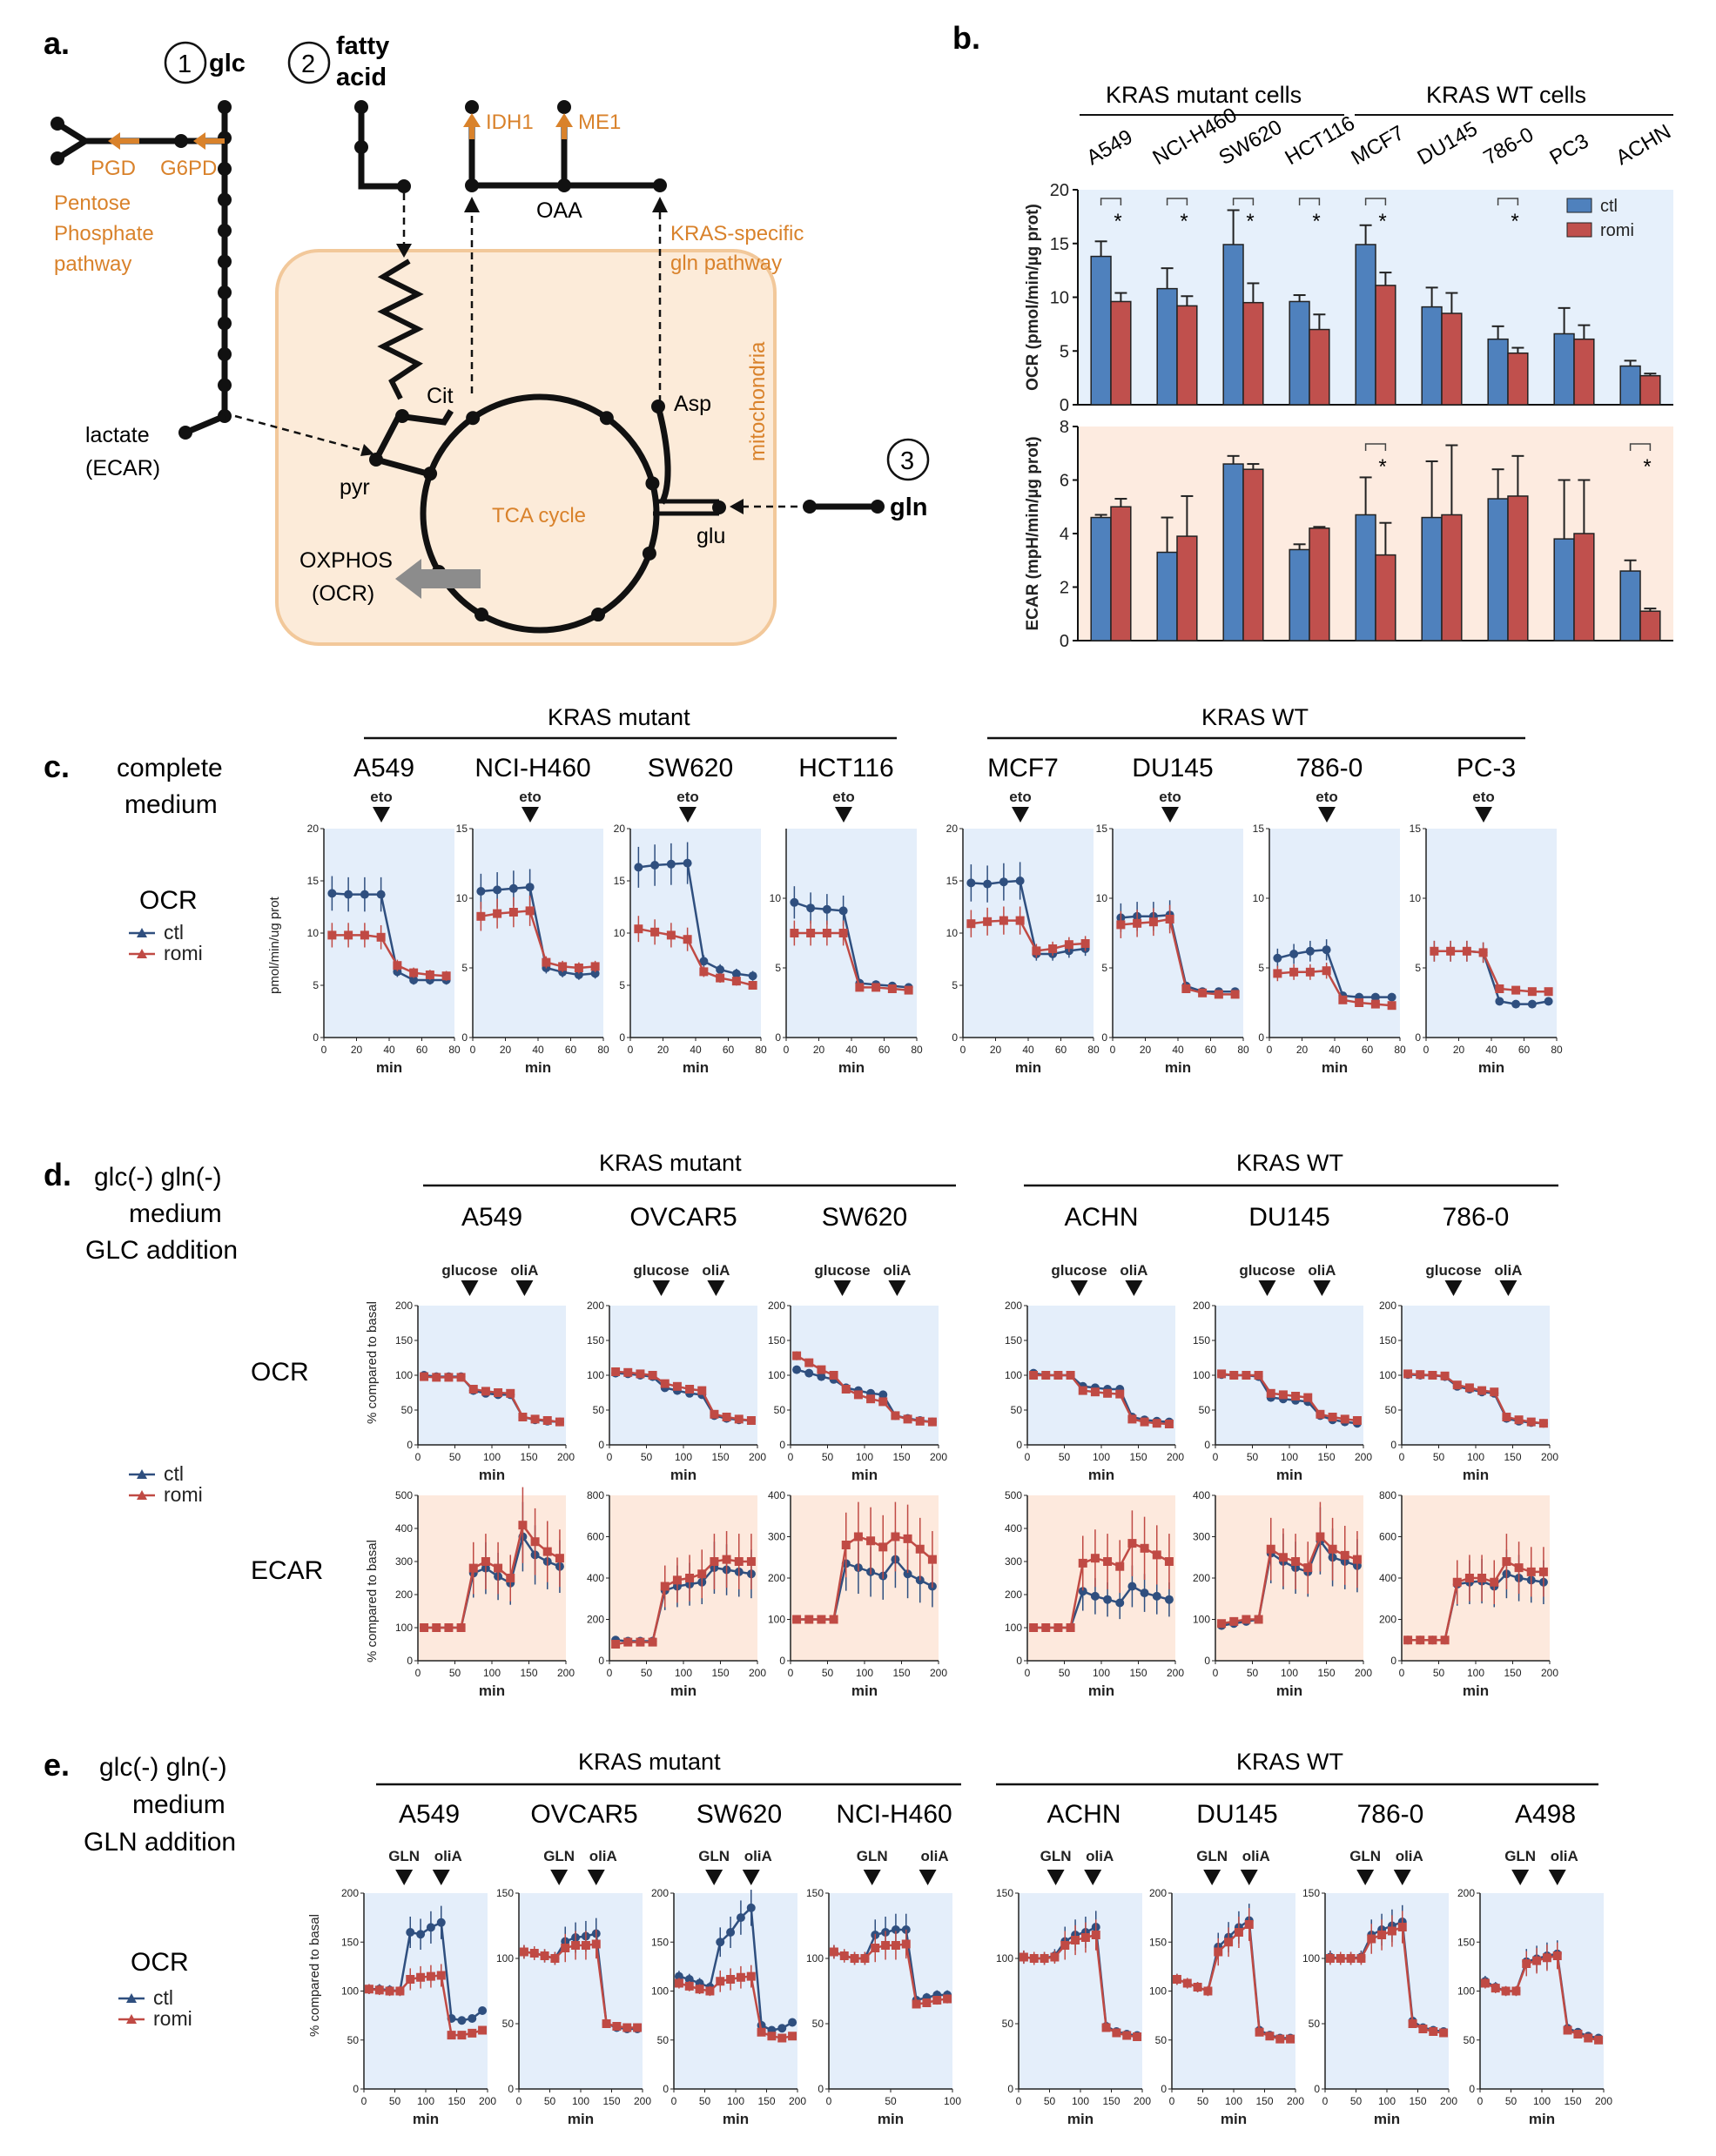 Image resolution: width=1716 pixels, height=2156 pixels. Describe the element at coordinates (1100, 1856) in the screenshot. I see `injection-label-olia: oliA` at that location.